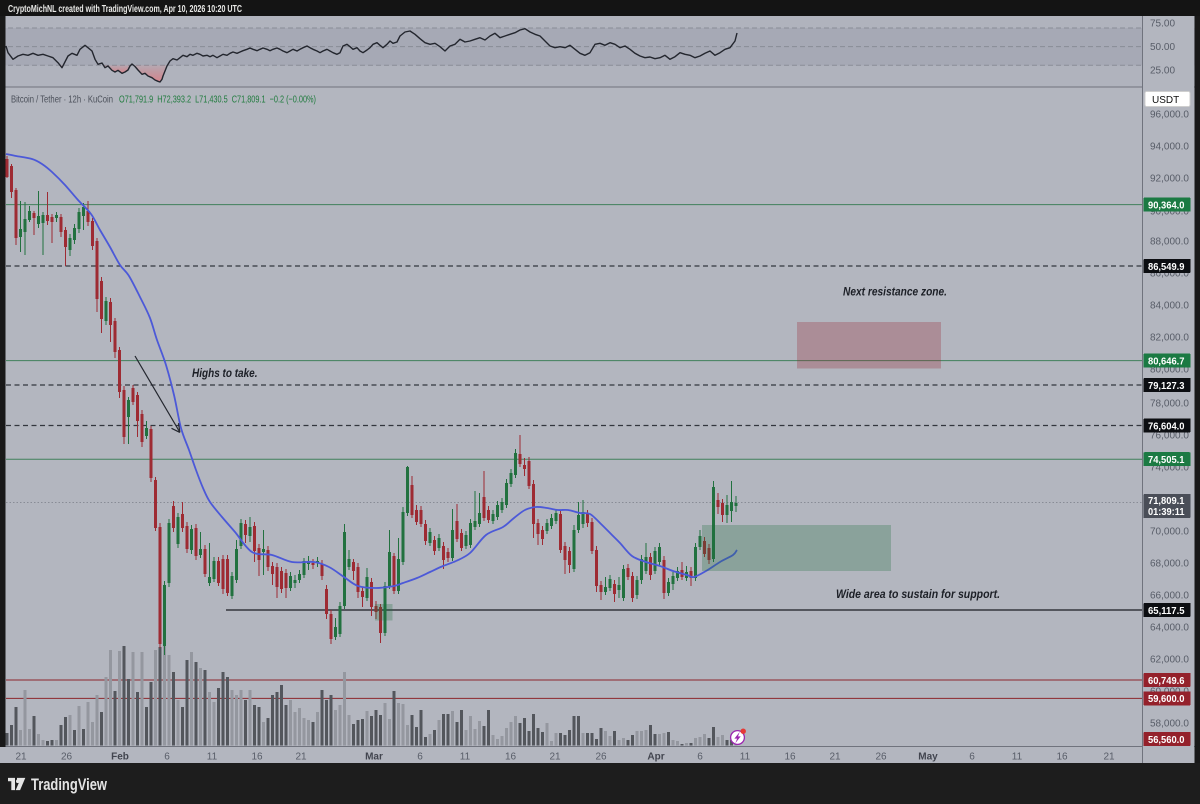  I want to click on svg-text: 84,000.0, so click(1169, 306).